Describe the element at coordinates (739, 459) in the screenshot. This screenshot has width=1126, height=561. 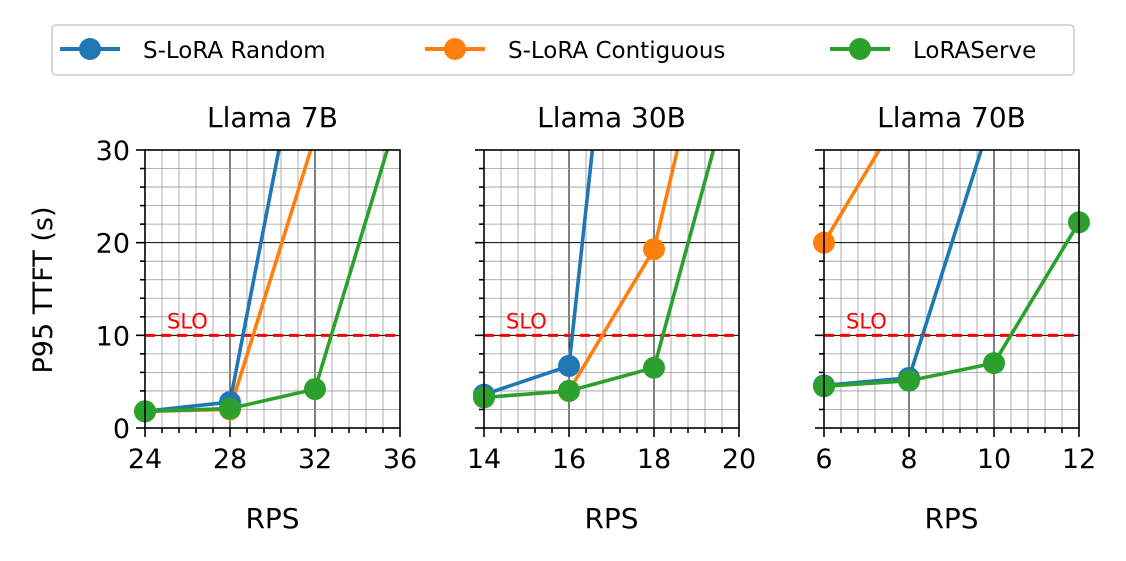
I see `x-tick-label: 20` at that location.